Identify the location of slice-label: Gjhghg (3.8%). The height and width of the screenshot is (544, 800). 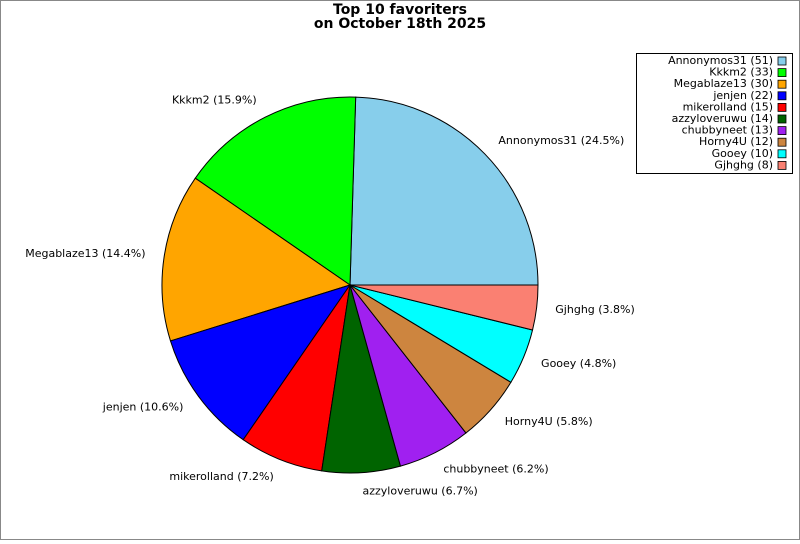
(595, 309).